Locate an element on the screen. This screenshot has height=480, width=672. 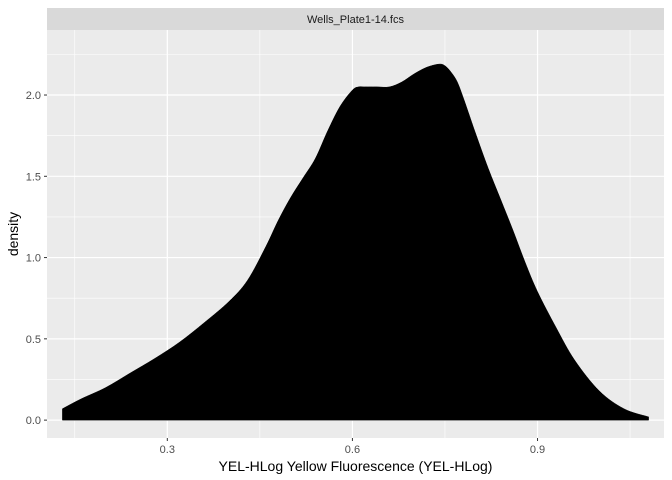
y-tick-label: 1.5 is located at coordinates (33, 177).